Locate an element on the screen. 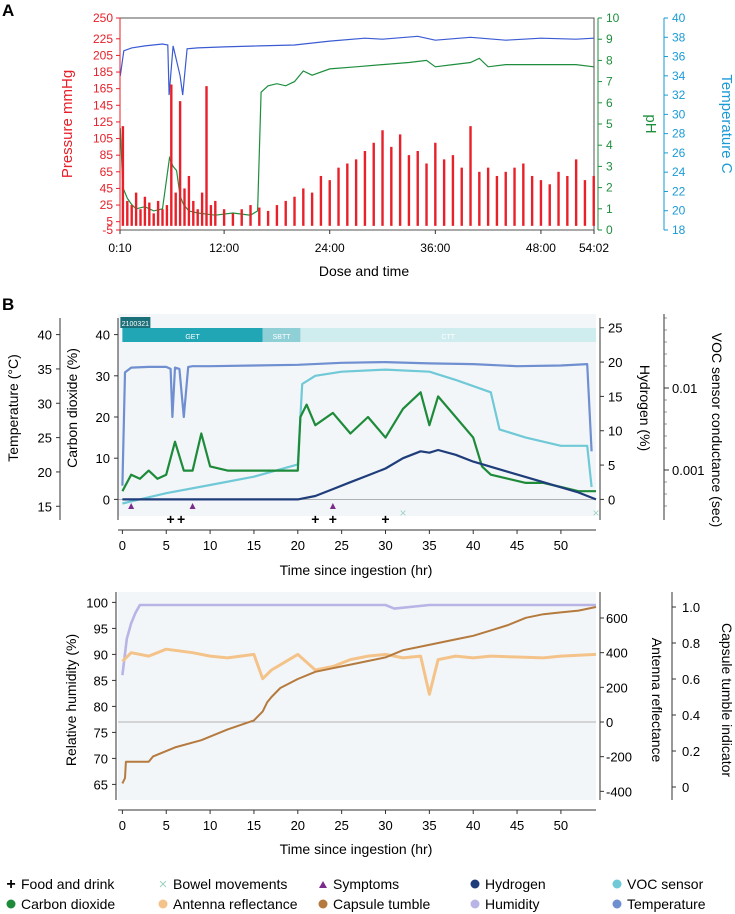  co2-tick-label: 20 is located at coordinates (103, 417).